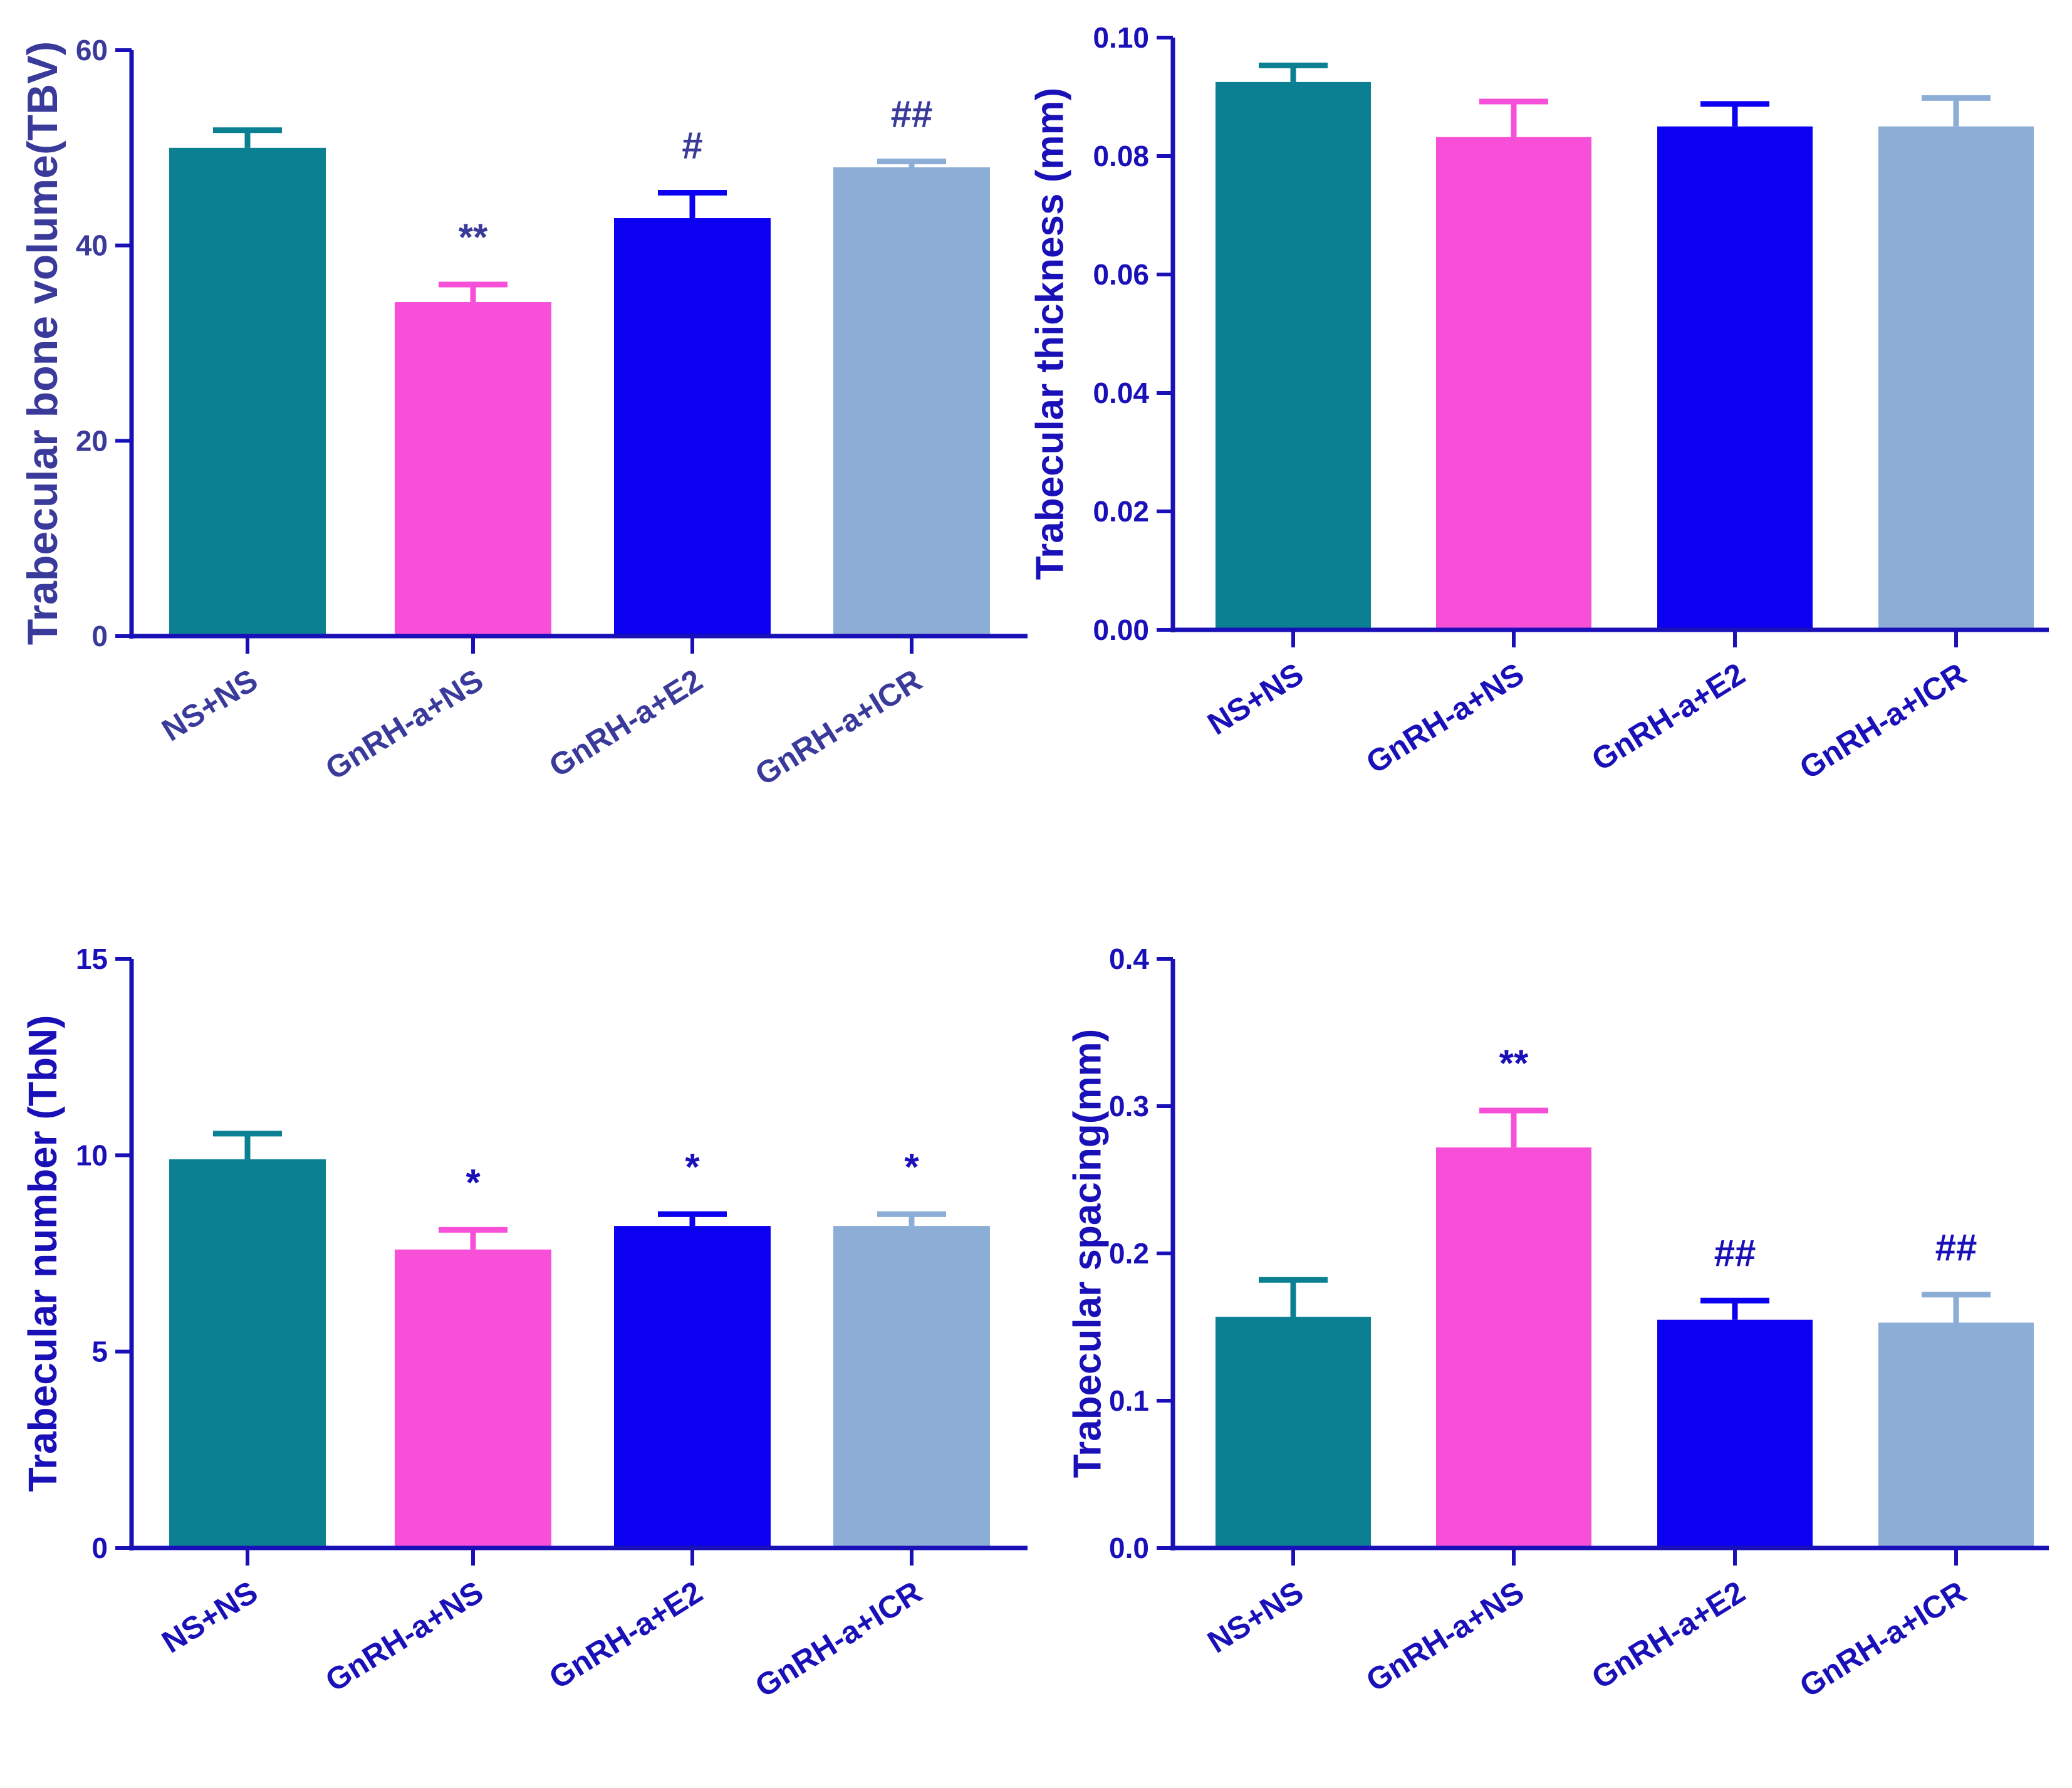 The width and height of the screenshot is (2072, 1788). Describe the element at coordinates (43, 1253) in the screenshot. I see `y-axis-title: Trabecular number (TbN)` at that location.